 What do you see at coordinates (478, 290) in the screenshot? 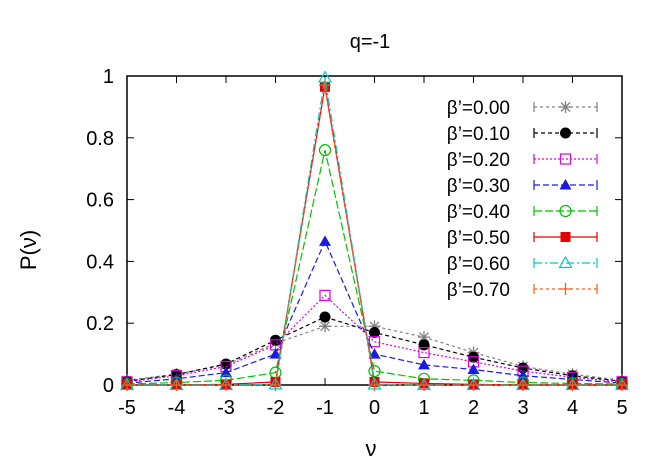
I see `legend-label: β’=0.70` at bounding box center [478, 290].